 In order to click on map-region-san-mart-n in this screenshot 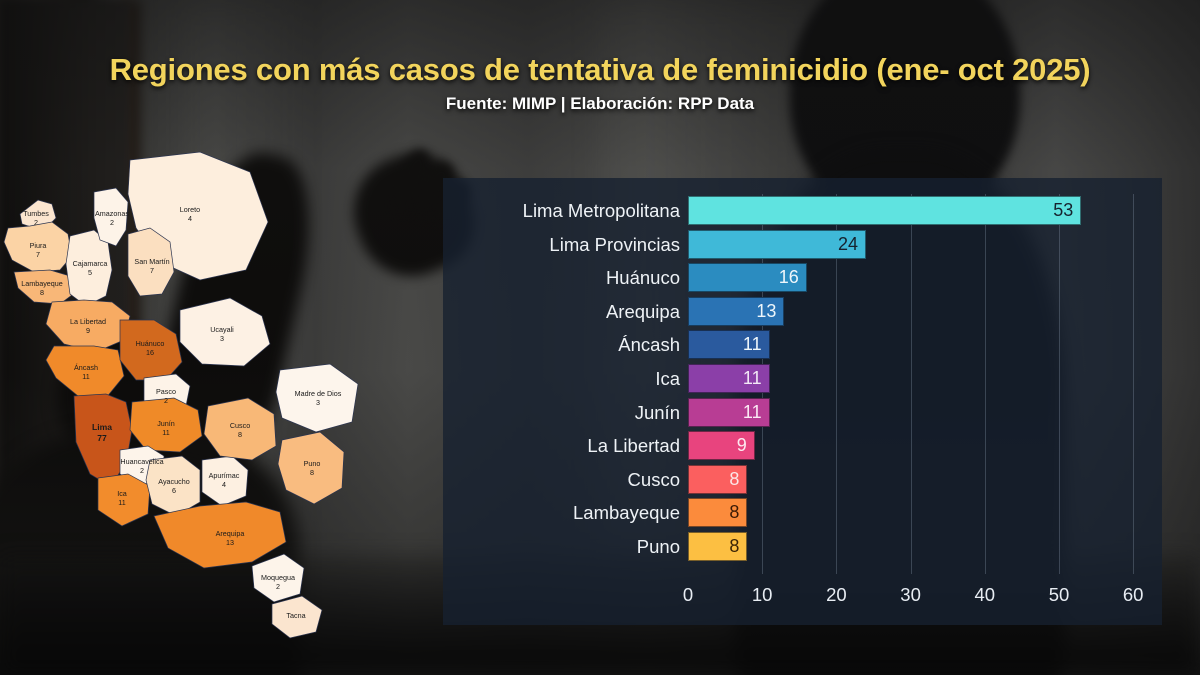, I will do `click(151, 262)`.